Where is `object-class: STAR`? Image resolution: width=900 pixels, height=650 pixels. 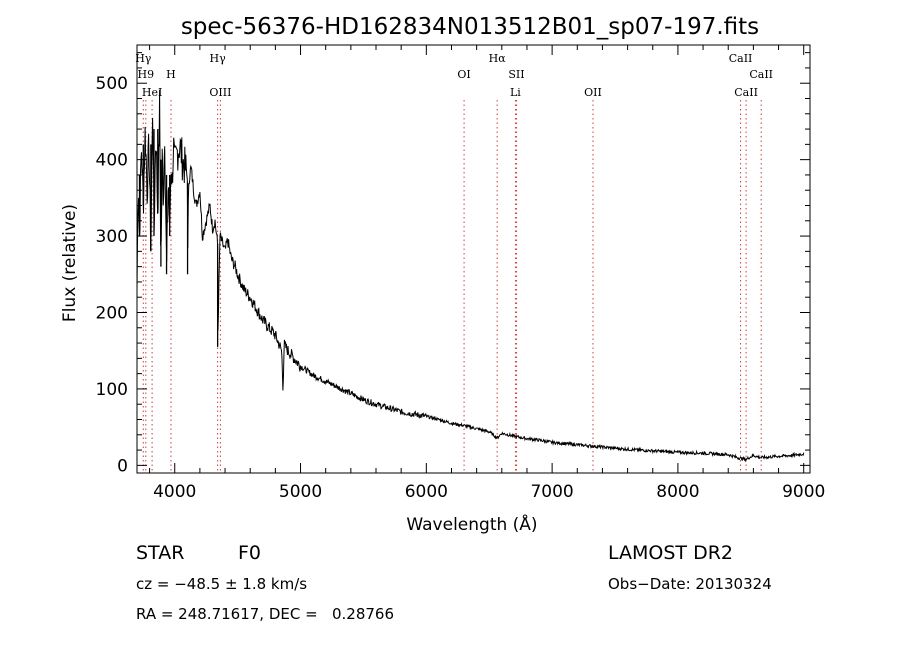 object-class: STAR is located at coordinates (160, 553).